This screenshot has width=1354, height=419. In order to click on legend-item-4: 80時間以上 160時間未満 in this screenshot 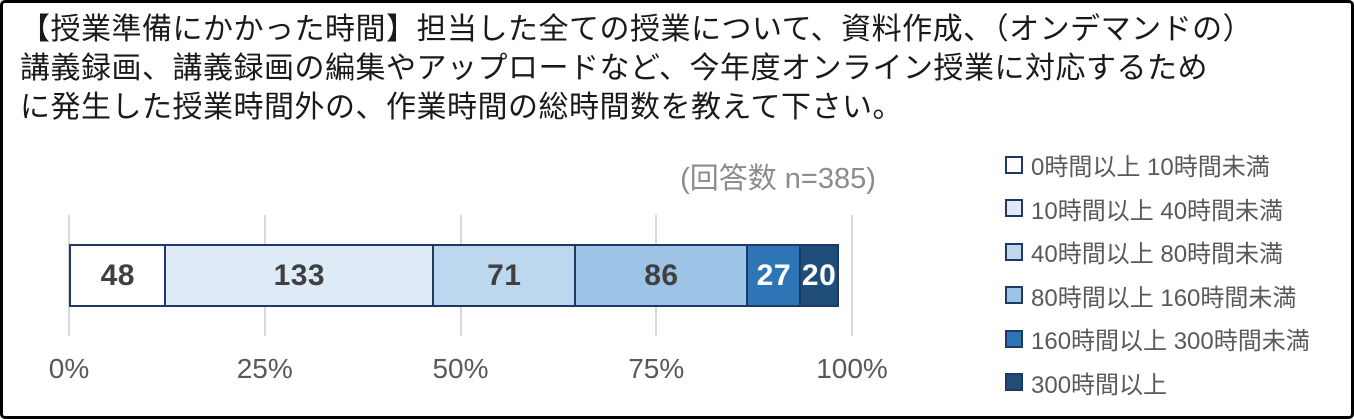, I will do `click(1157, 296)`.